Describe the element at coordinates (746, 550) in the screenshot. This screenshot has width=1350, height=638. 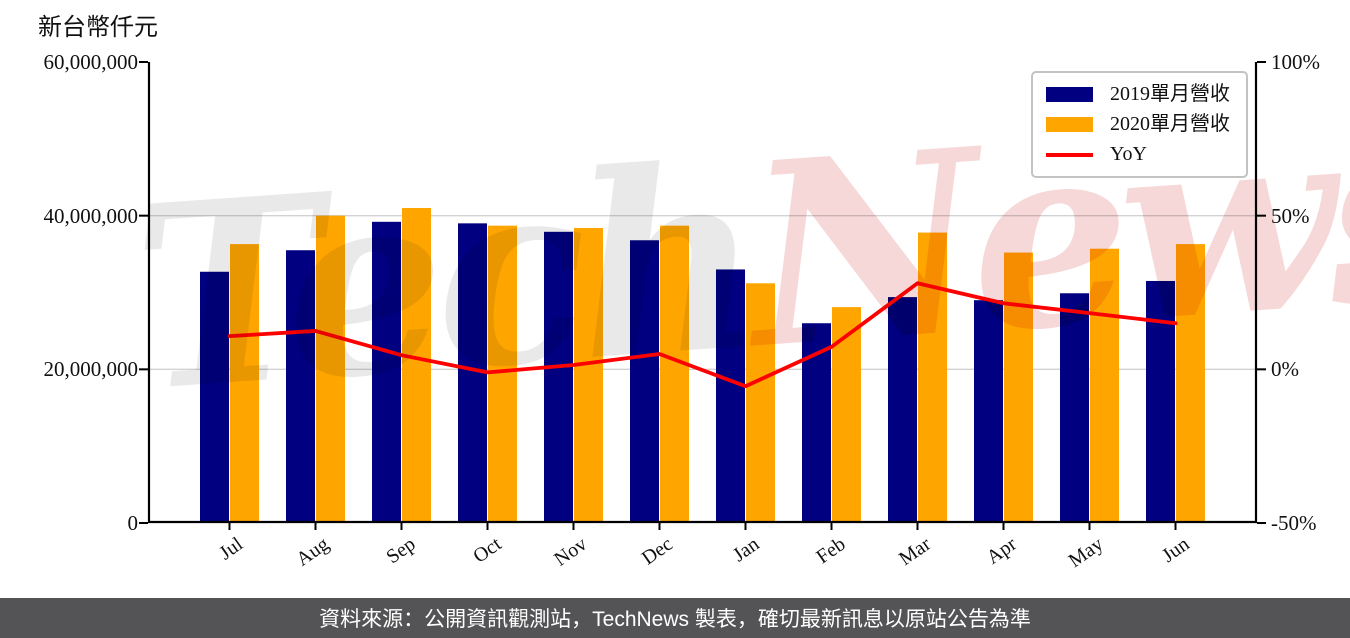
I see `x-axis-tick-label: Jan` at that location.